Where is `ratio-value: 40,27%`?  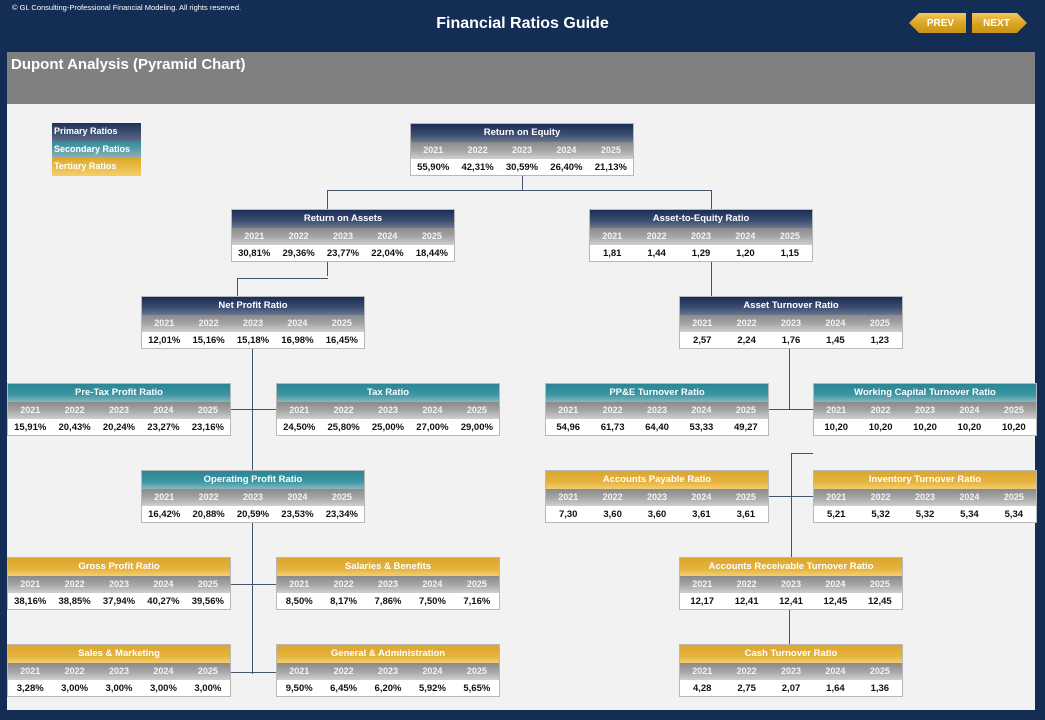
ratio-value: 40,27% is located at coordinates (163, 601).